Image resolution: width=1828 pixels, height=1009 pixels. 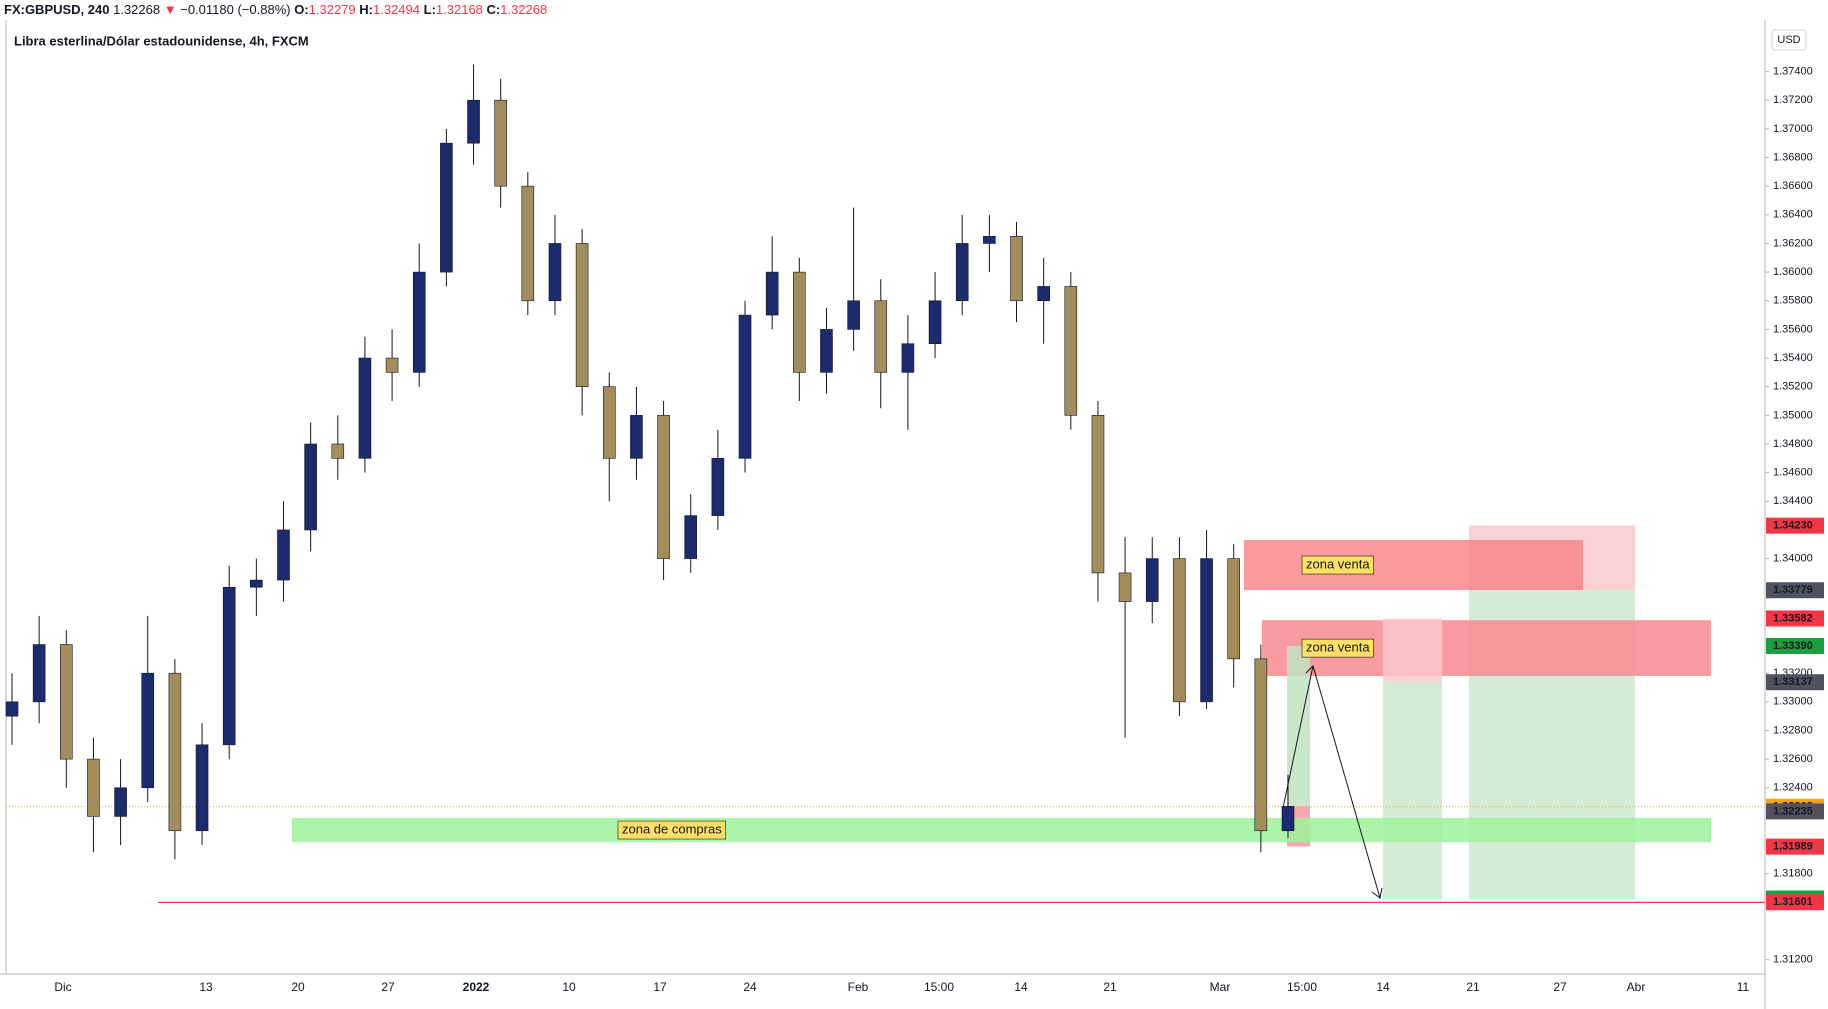 I want to click on y-tick-label: 1.34400, so click(x=1793, y=501).